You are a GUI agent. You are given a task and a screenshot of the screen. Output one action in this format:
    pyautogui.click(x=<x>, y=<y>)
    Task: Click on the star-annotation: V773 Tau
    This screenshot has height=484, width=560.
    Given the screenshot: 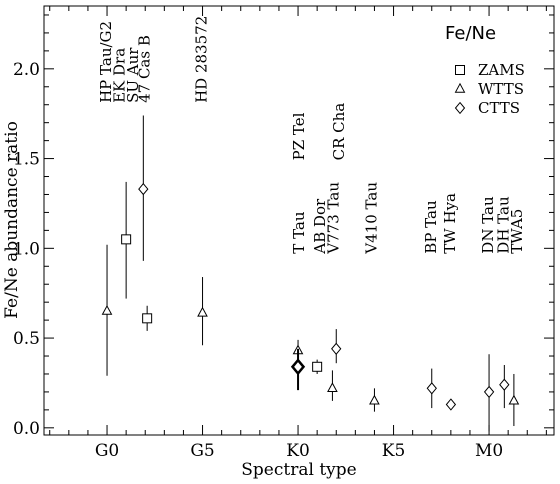 What is the action you would take?
    pyautogui.click(x=333, y=218)
    